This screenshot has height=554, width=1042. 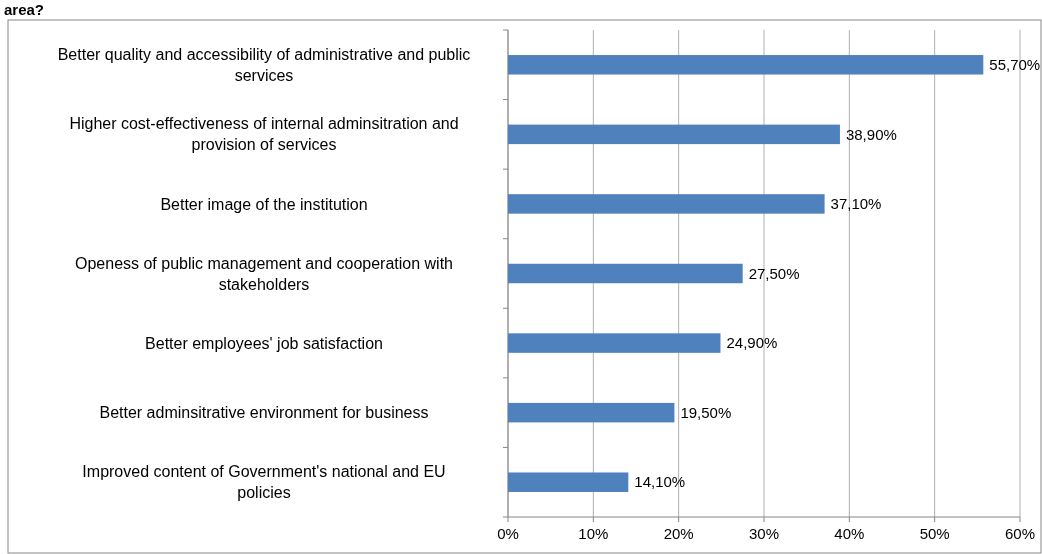 I want to click on y-tick-label: Higher cost-effectiveness of internal adminsitration and provision of services, so click(x=264, y=134).